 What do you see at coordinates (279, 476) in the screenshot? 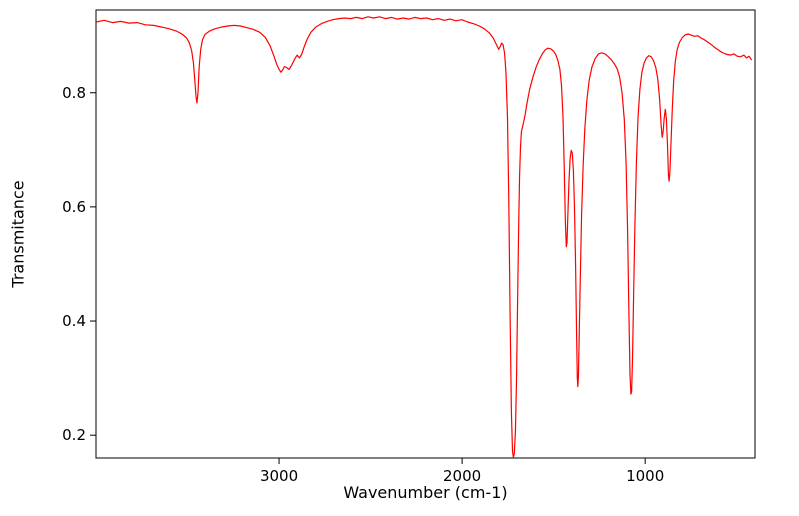
I see `x-tick-label: 3000` at bounding box center [279, 476].